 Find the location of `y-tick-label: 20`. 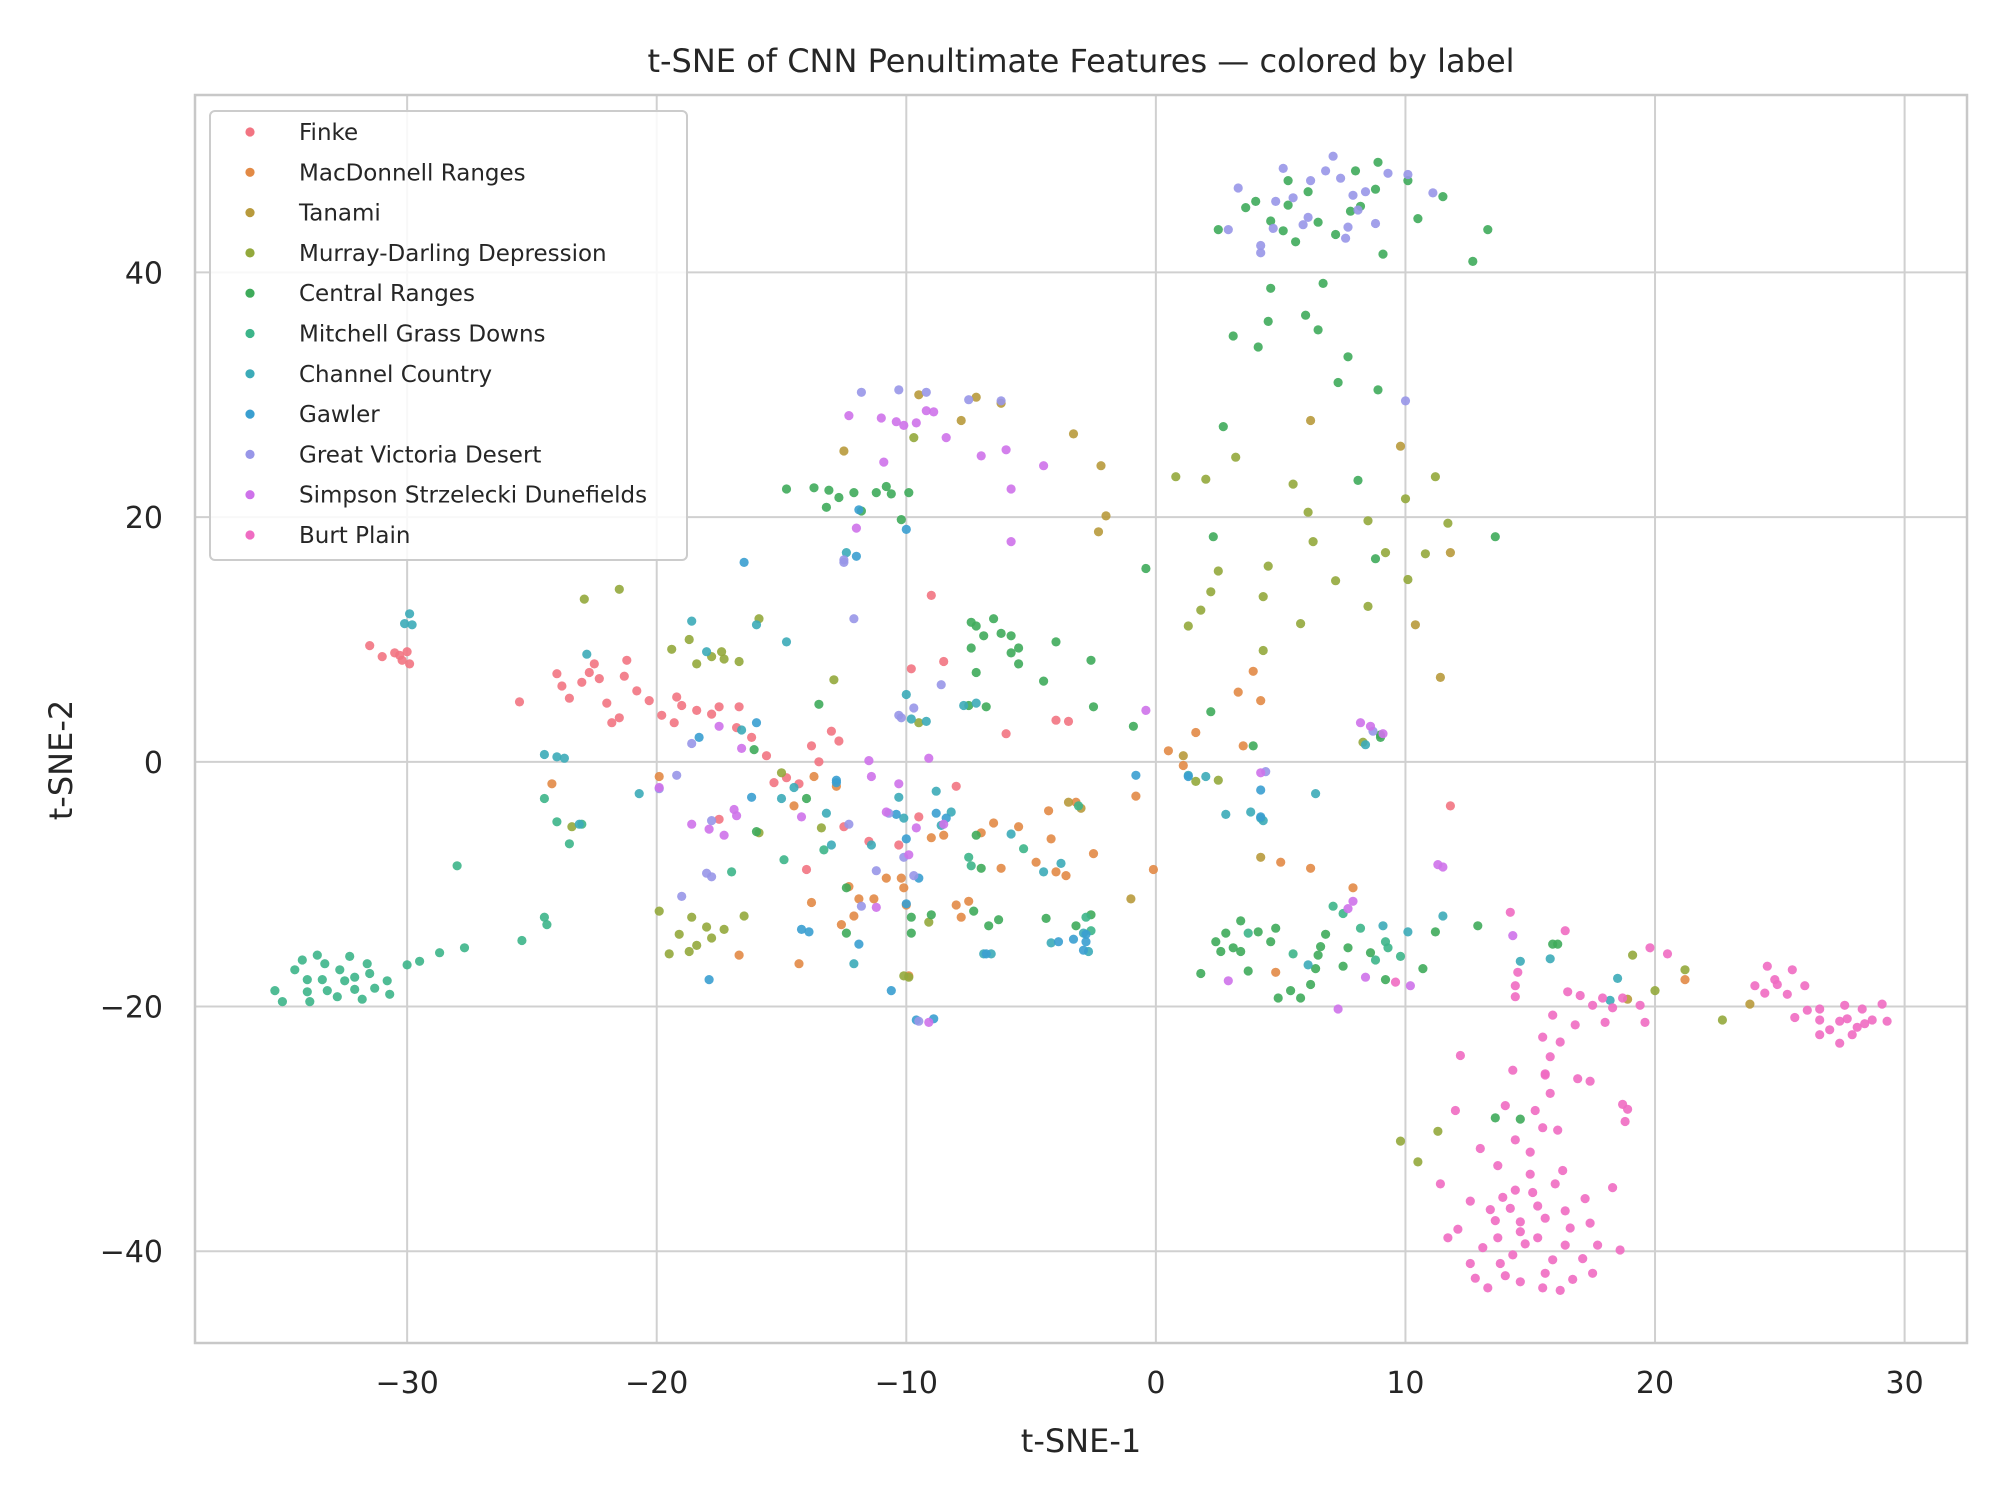

y-tick-label: 20 is located at coordinates (144, 518).